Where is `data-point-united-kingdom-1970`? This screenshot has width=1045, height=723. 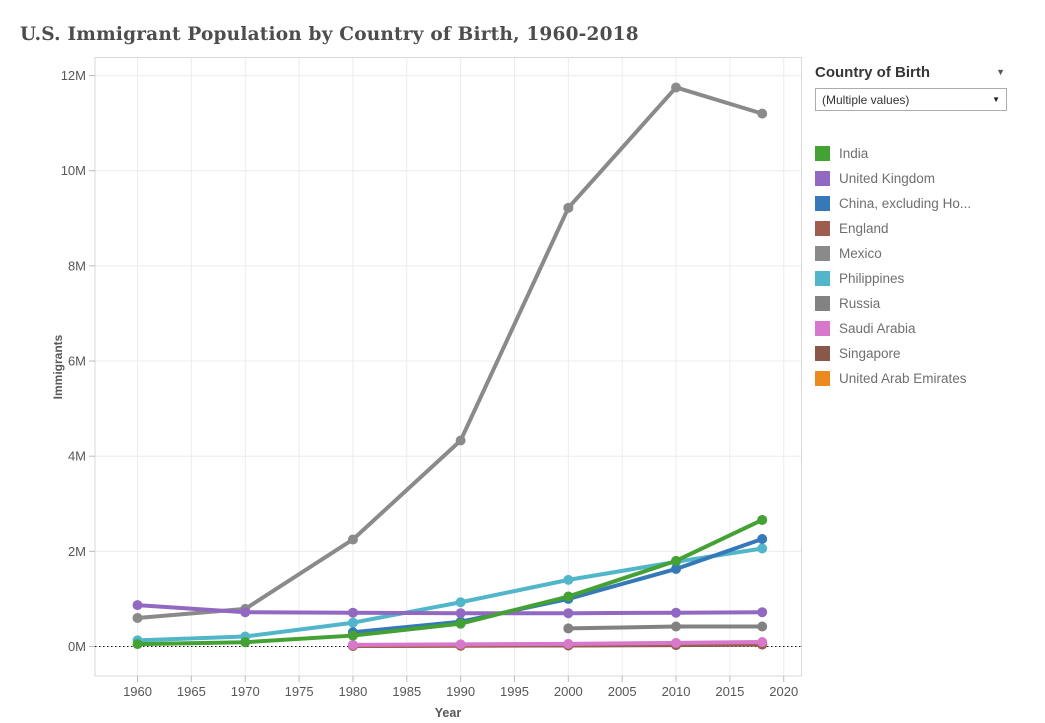
data-point-united-kingdom-1970 is located at coordinates (245, 612).